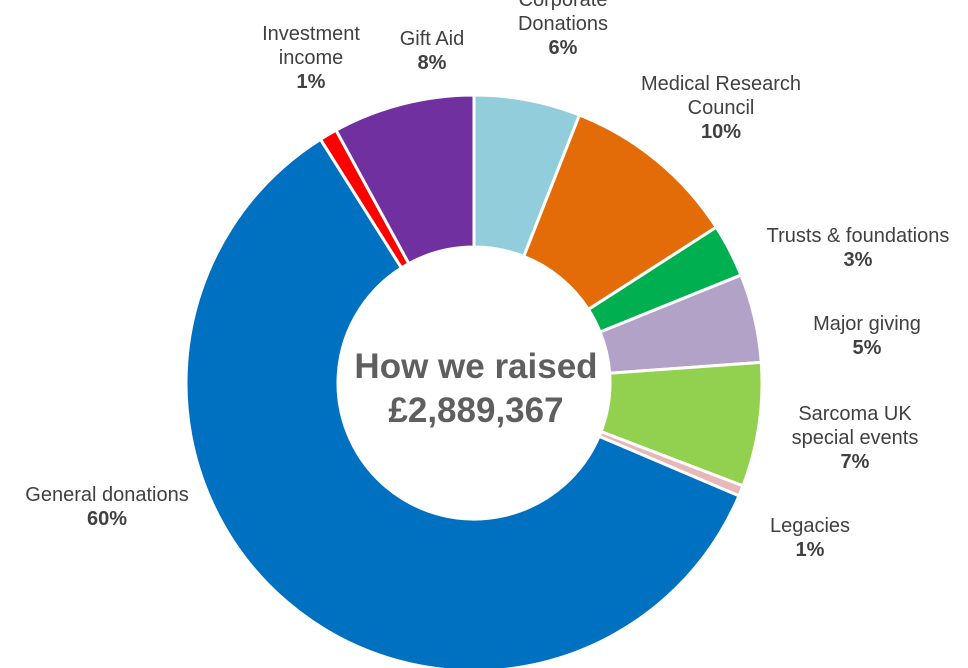  I want to click on slice-percent: 6%, so click(563, 48).